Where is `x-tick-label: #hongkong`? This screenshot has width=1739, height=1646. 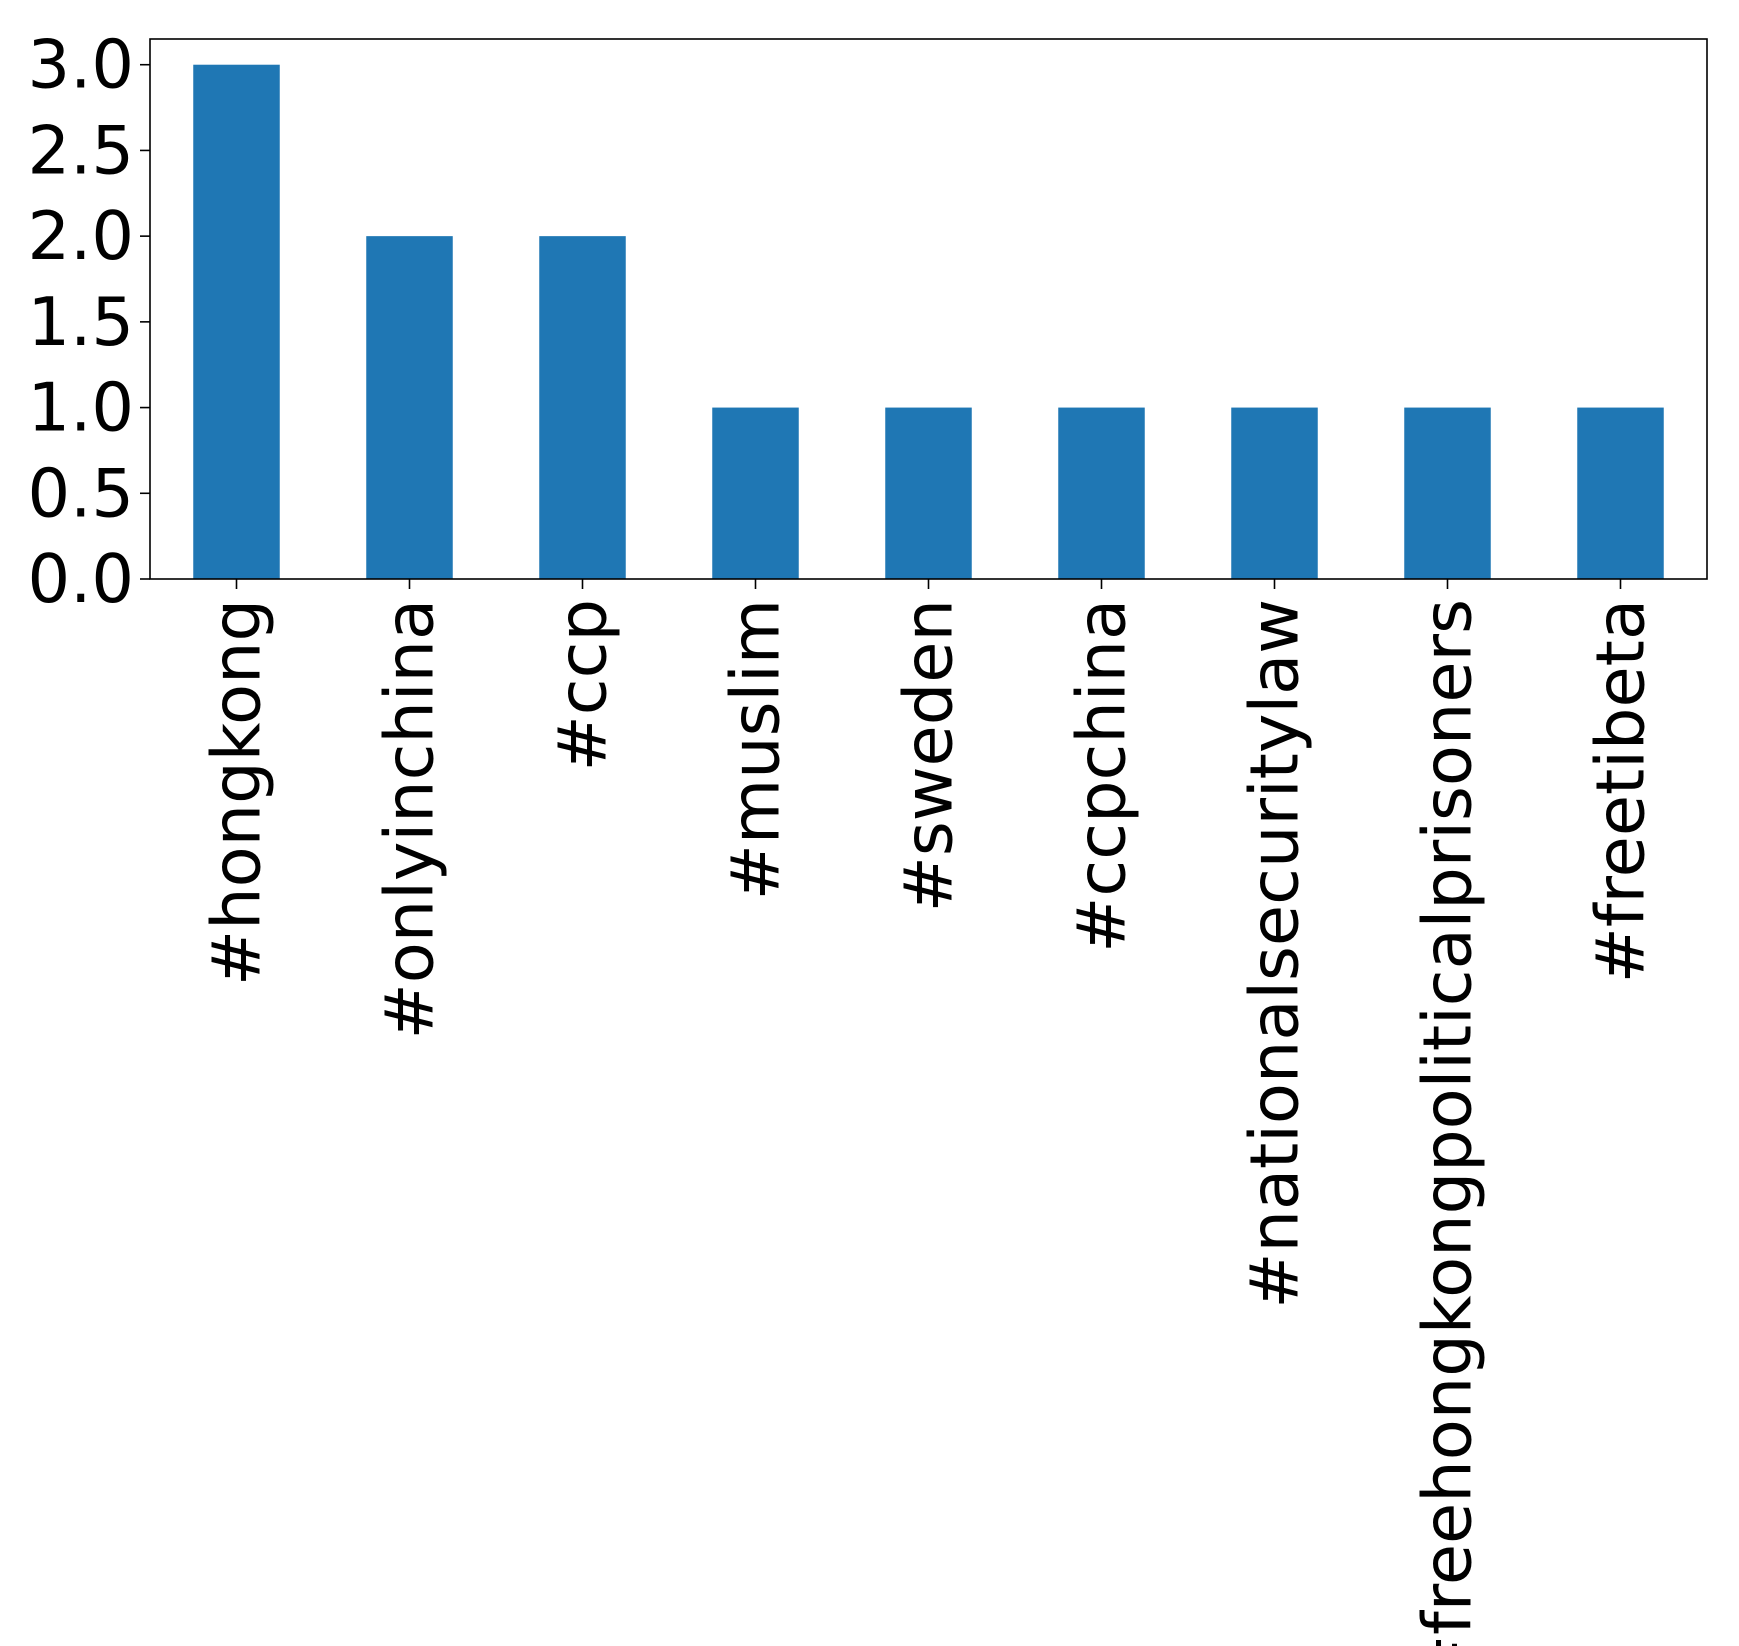 x-tick-label: #hongkong is located at coordinates (237, 792).